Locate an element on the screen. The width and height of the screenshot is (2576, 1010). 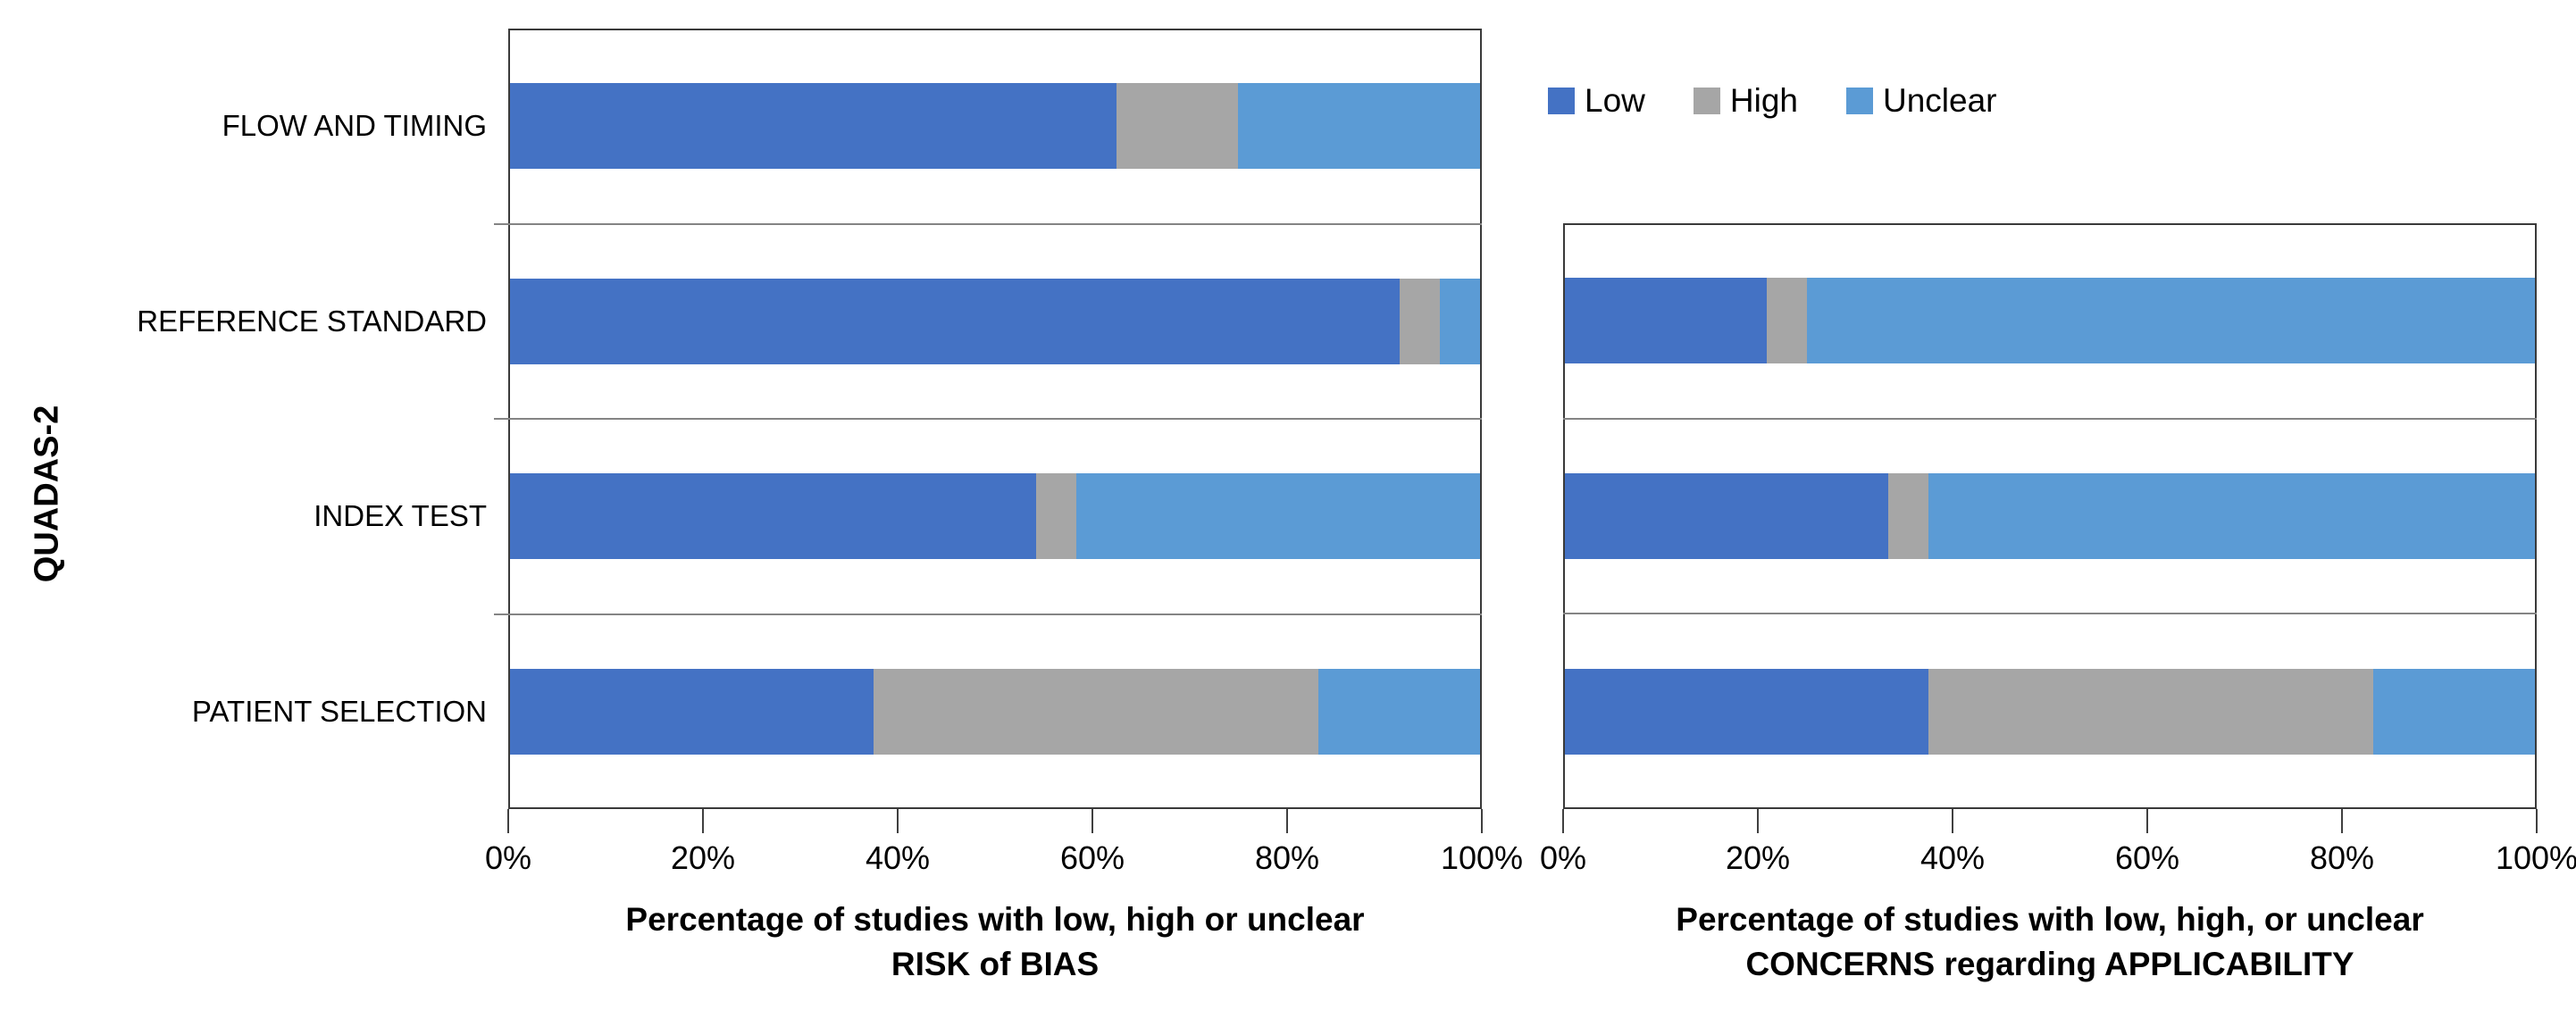
legend-item-unclear: Unclear is located at coordinates (1922, 101).